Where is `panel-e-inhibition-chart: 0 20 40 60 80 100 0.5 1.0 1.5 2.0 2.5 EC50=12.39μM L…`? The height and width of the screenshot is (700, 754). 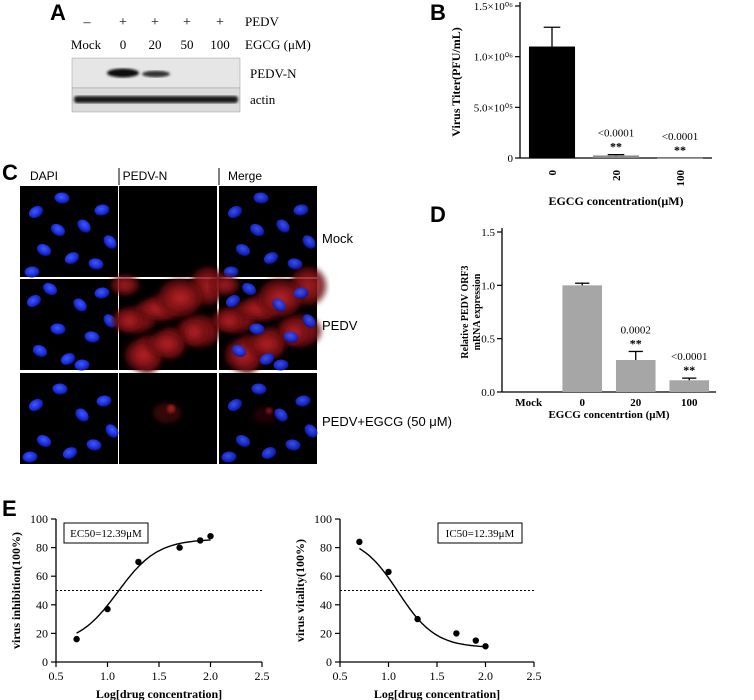
panel-e-inhibition-chart: 0 20 40 60 80 100 0.5 1.0 1.5 2.0 2.5 EC50=12.39μM L… is located at coordinates (139, 606).